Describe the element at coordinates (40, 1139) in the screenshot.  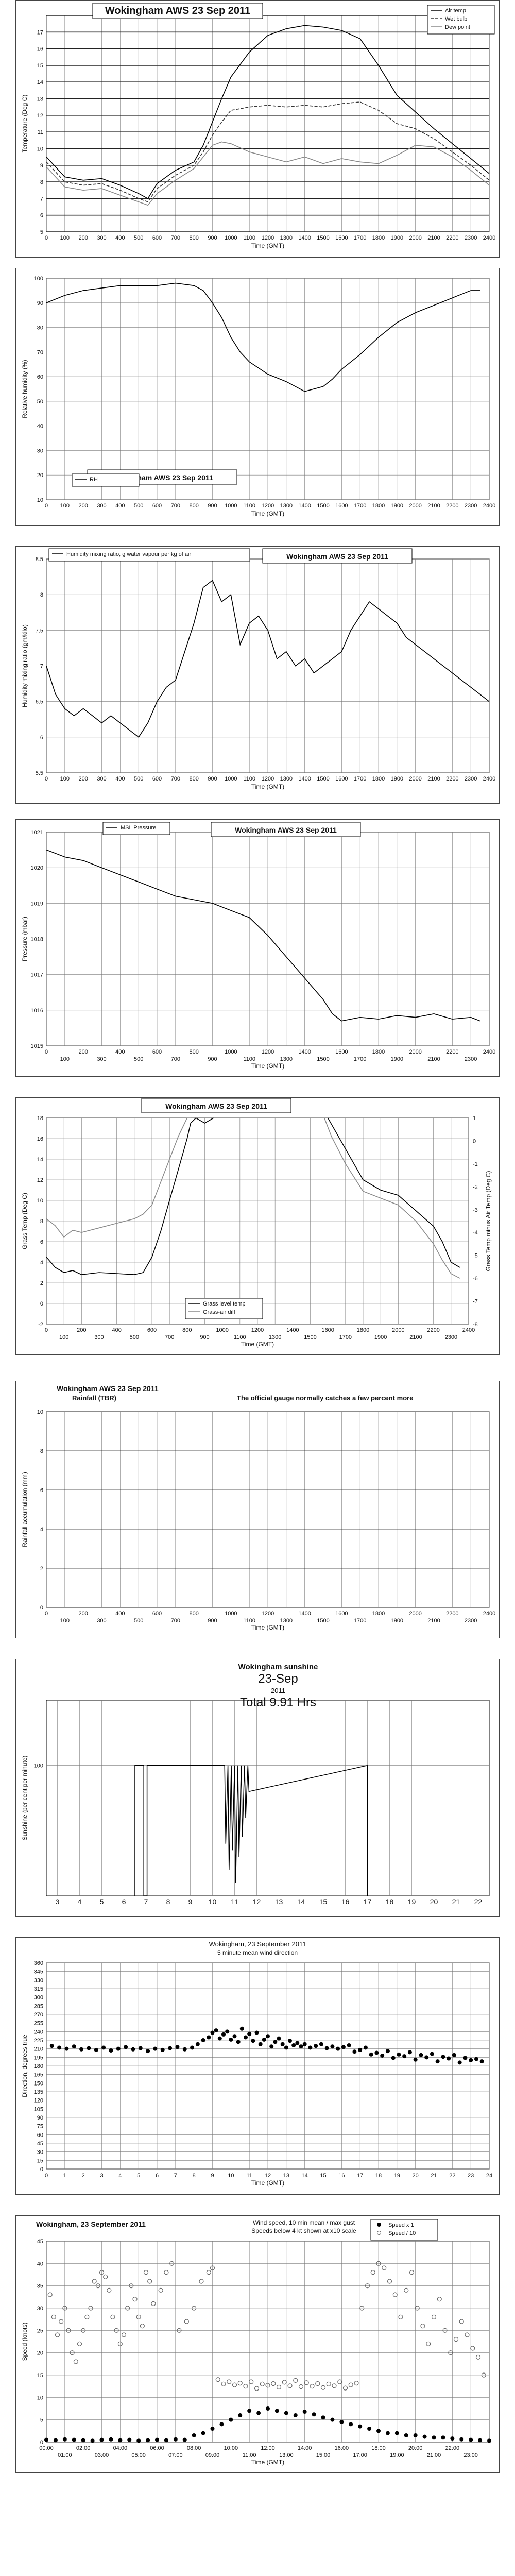
I see `y-tick-label: 16` at that location.